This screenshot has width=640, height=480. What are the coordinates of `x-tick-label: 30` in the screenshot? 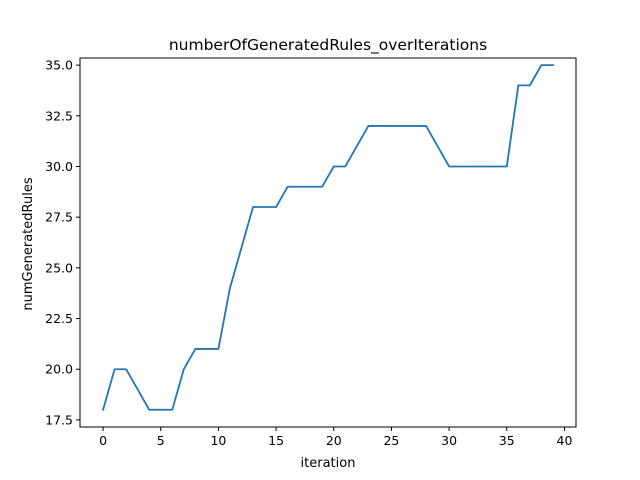 It's located at (449, 440).